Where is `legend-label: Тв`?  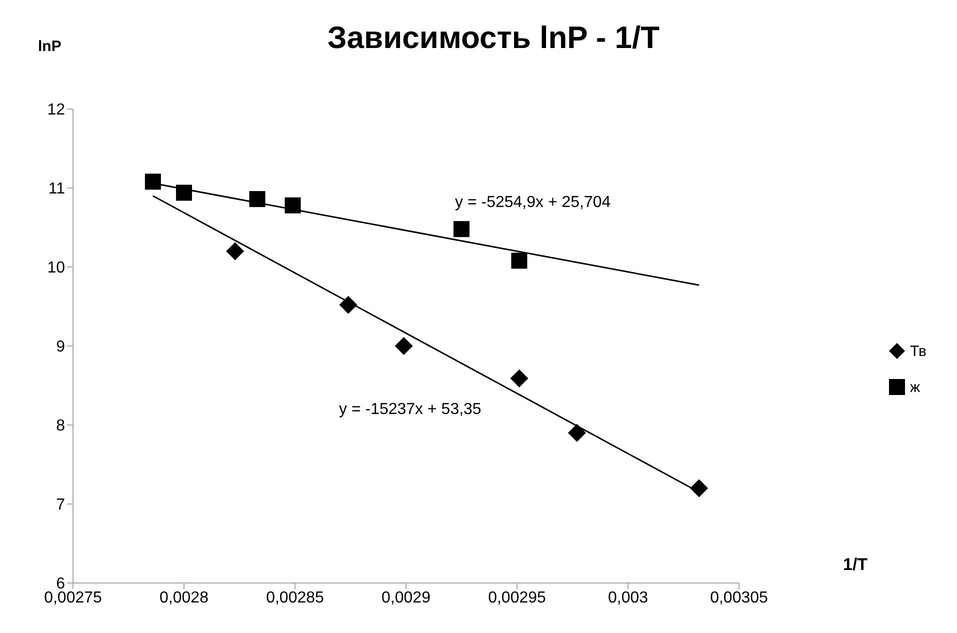
legend-label: Тв is located at coordinates (918, 351).